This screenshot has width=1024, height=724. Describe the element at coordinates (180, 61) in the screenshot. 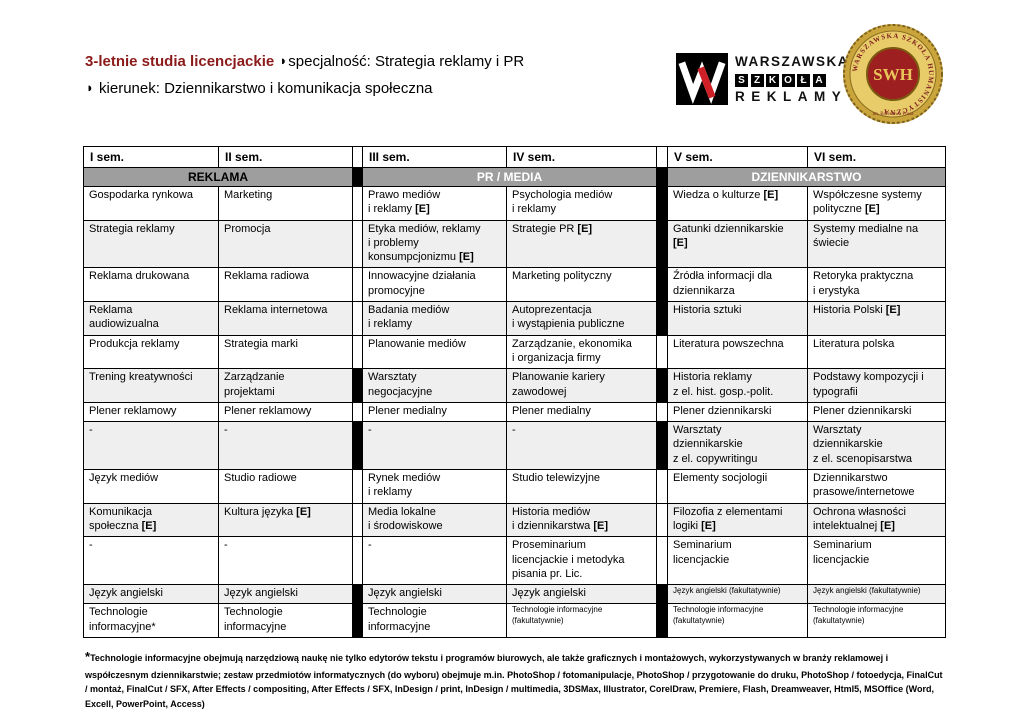

I see `page-title: 3-letnie studia licencjackie` at that location.